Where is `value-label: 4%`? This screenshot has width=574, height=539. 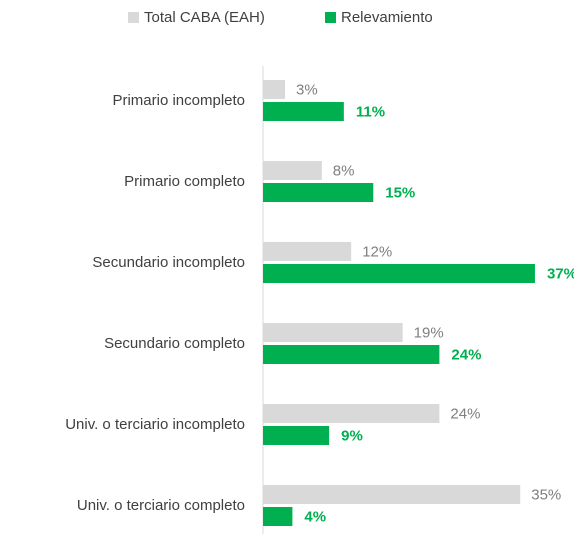
value-label: 4% is located at coordinates (315, 516).